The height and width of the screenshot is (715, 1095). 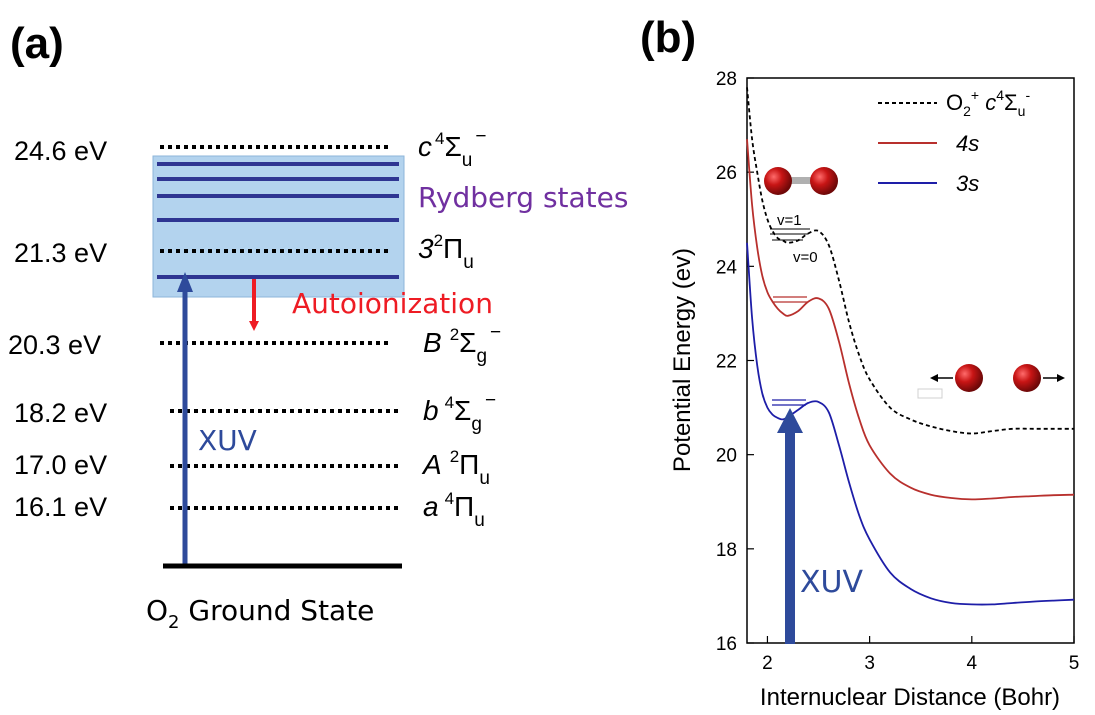 What do you see at coordinates (967, 143) in the screenshot?
I see `legend-label-4s: 4s` at bounding box center [967, 143].